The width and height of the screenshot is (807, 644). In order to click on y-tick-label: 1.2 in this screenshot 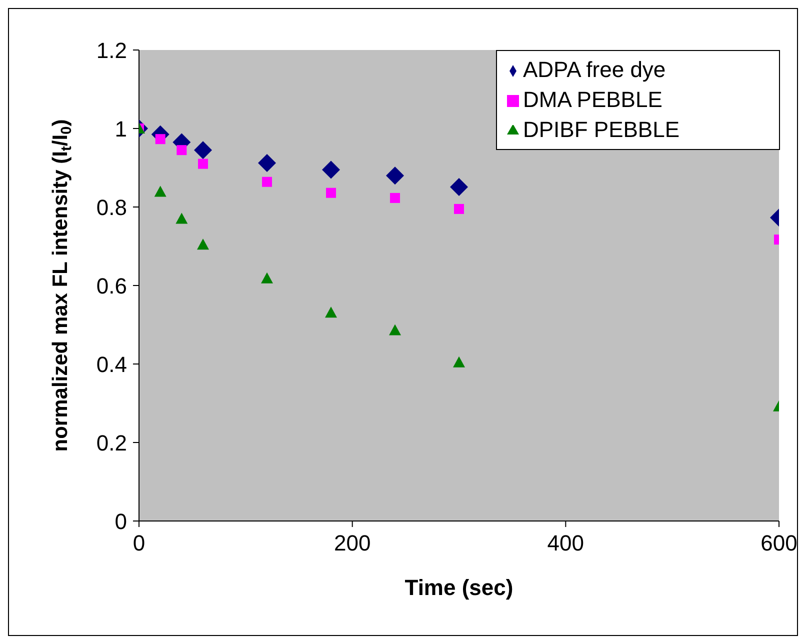, I will do `click(111, 50)`.